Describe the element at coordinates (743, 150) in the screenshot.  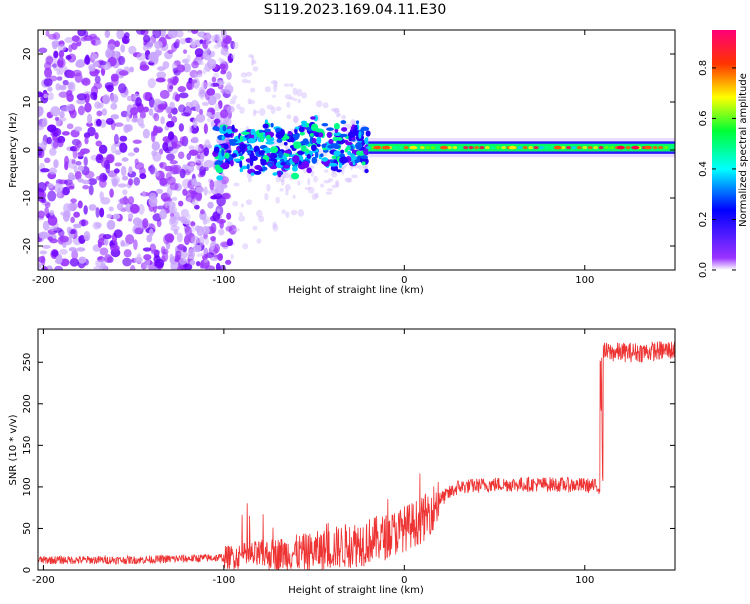
I see `colorbar-label: Normalized spectral amplitude` at that location.